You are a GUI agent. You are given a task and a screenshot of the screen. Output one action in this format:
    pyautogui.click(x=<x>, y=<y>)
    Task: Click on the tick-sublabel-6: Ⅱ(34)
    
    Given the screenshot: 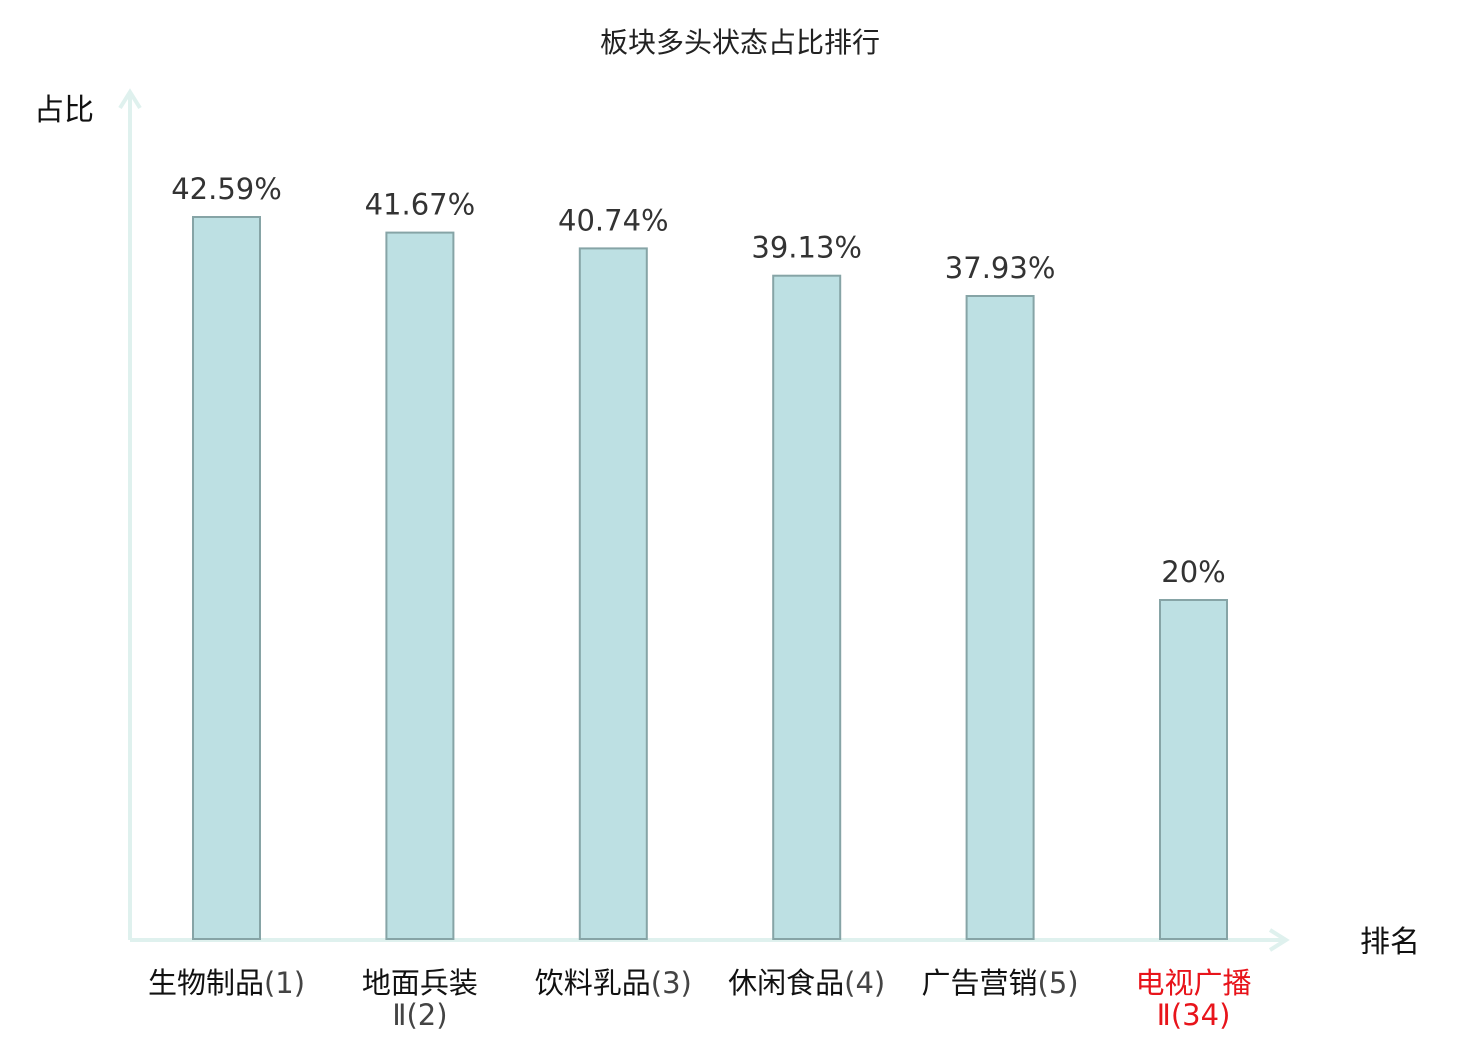 What is the action you would take?
    pyautogui.click(x=1194, y=1015)
    